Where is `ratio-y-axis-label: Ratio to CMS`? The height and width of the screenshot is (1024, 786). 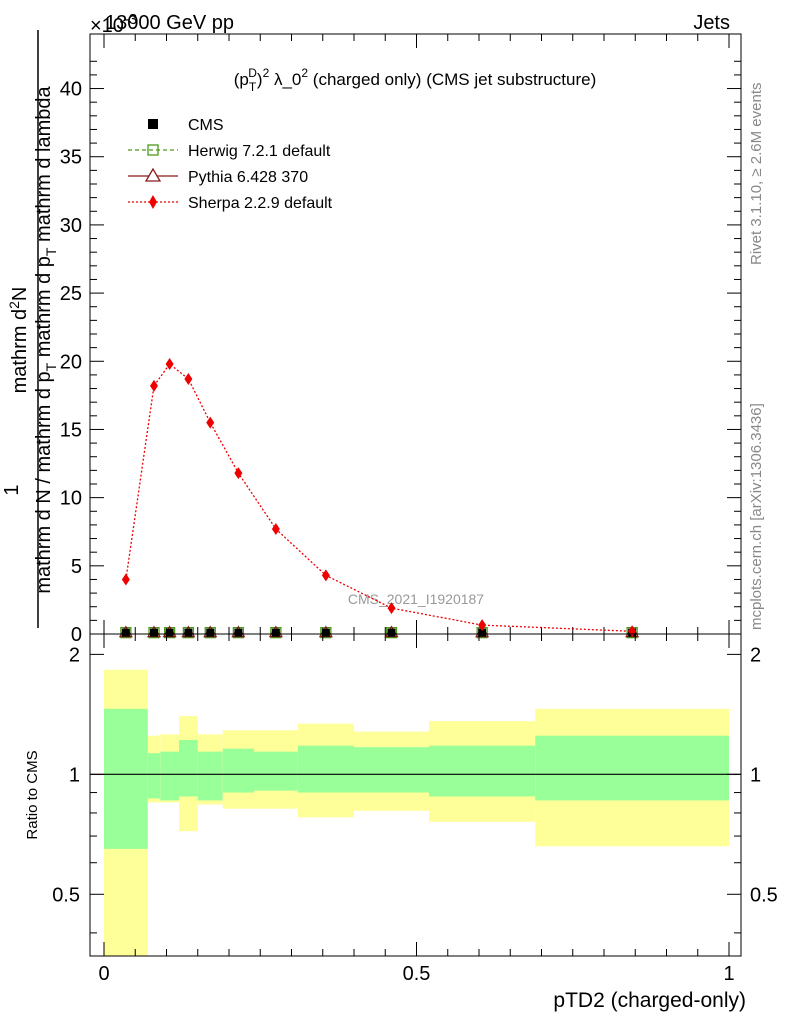 ratio-y-axis-label: Ratio to CMS is located at coordinates (32, 794).